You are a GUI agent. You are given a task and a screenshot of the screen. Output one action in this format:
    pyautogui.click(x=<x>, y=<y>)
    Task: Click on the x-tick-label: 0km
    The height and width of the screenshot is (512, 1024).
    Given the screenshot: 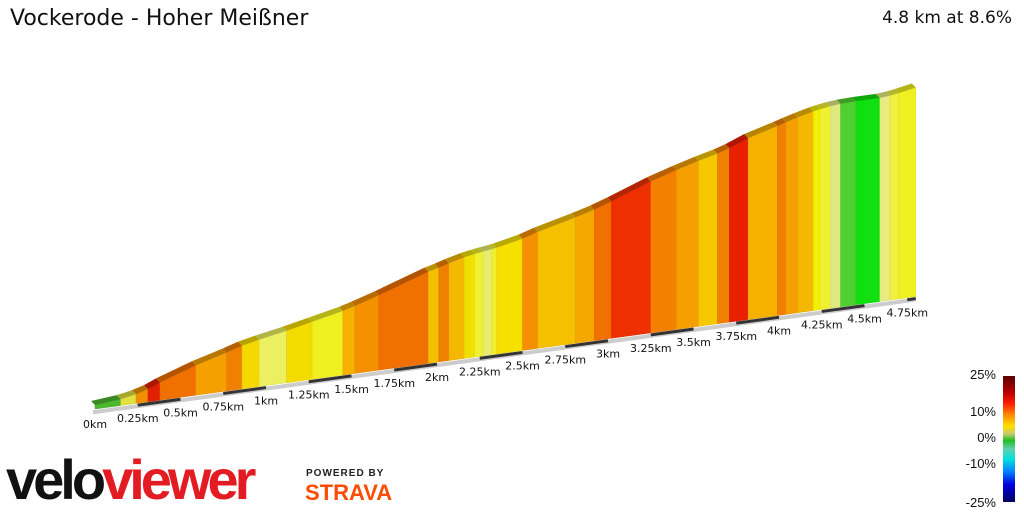 What is the action you would take?
    pyautogui.click(x=95, y=424)
    